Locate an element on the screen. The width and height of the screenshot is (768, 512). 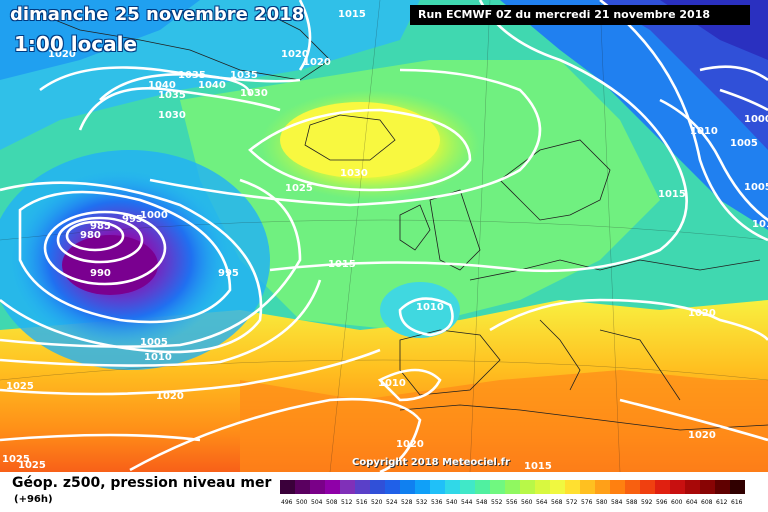
scale-label: 528 is located at coordinates (407, 502).